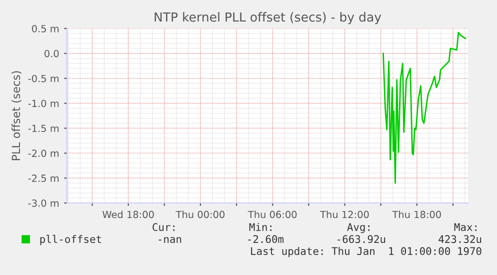 The width and height of the screenshot is (497, 275). What do you see at coordinates (366, 252) in the screenshot?
I see `text: Last update: Thu Jan 1 01:00:00 1970` at bounding box center [366, 252].